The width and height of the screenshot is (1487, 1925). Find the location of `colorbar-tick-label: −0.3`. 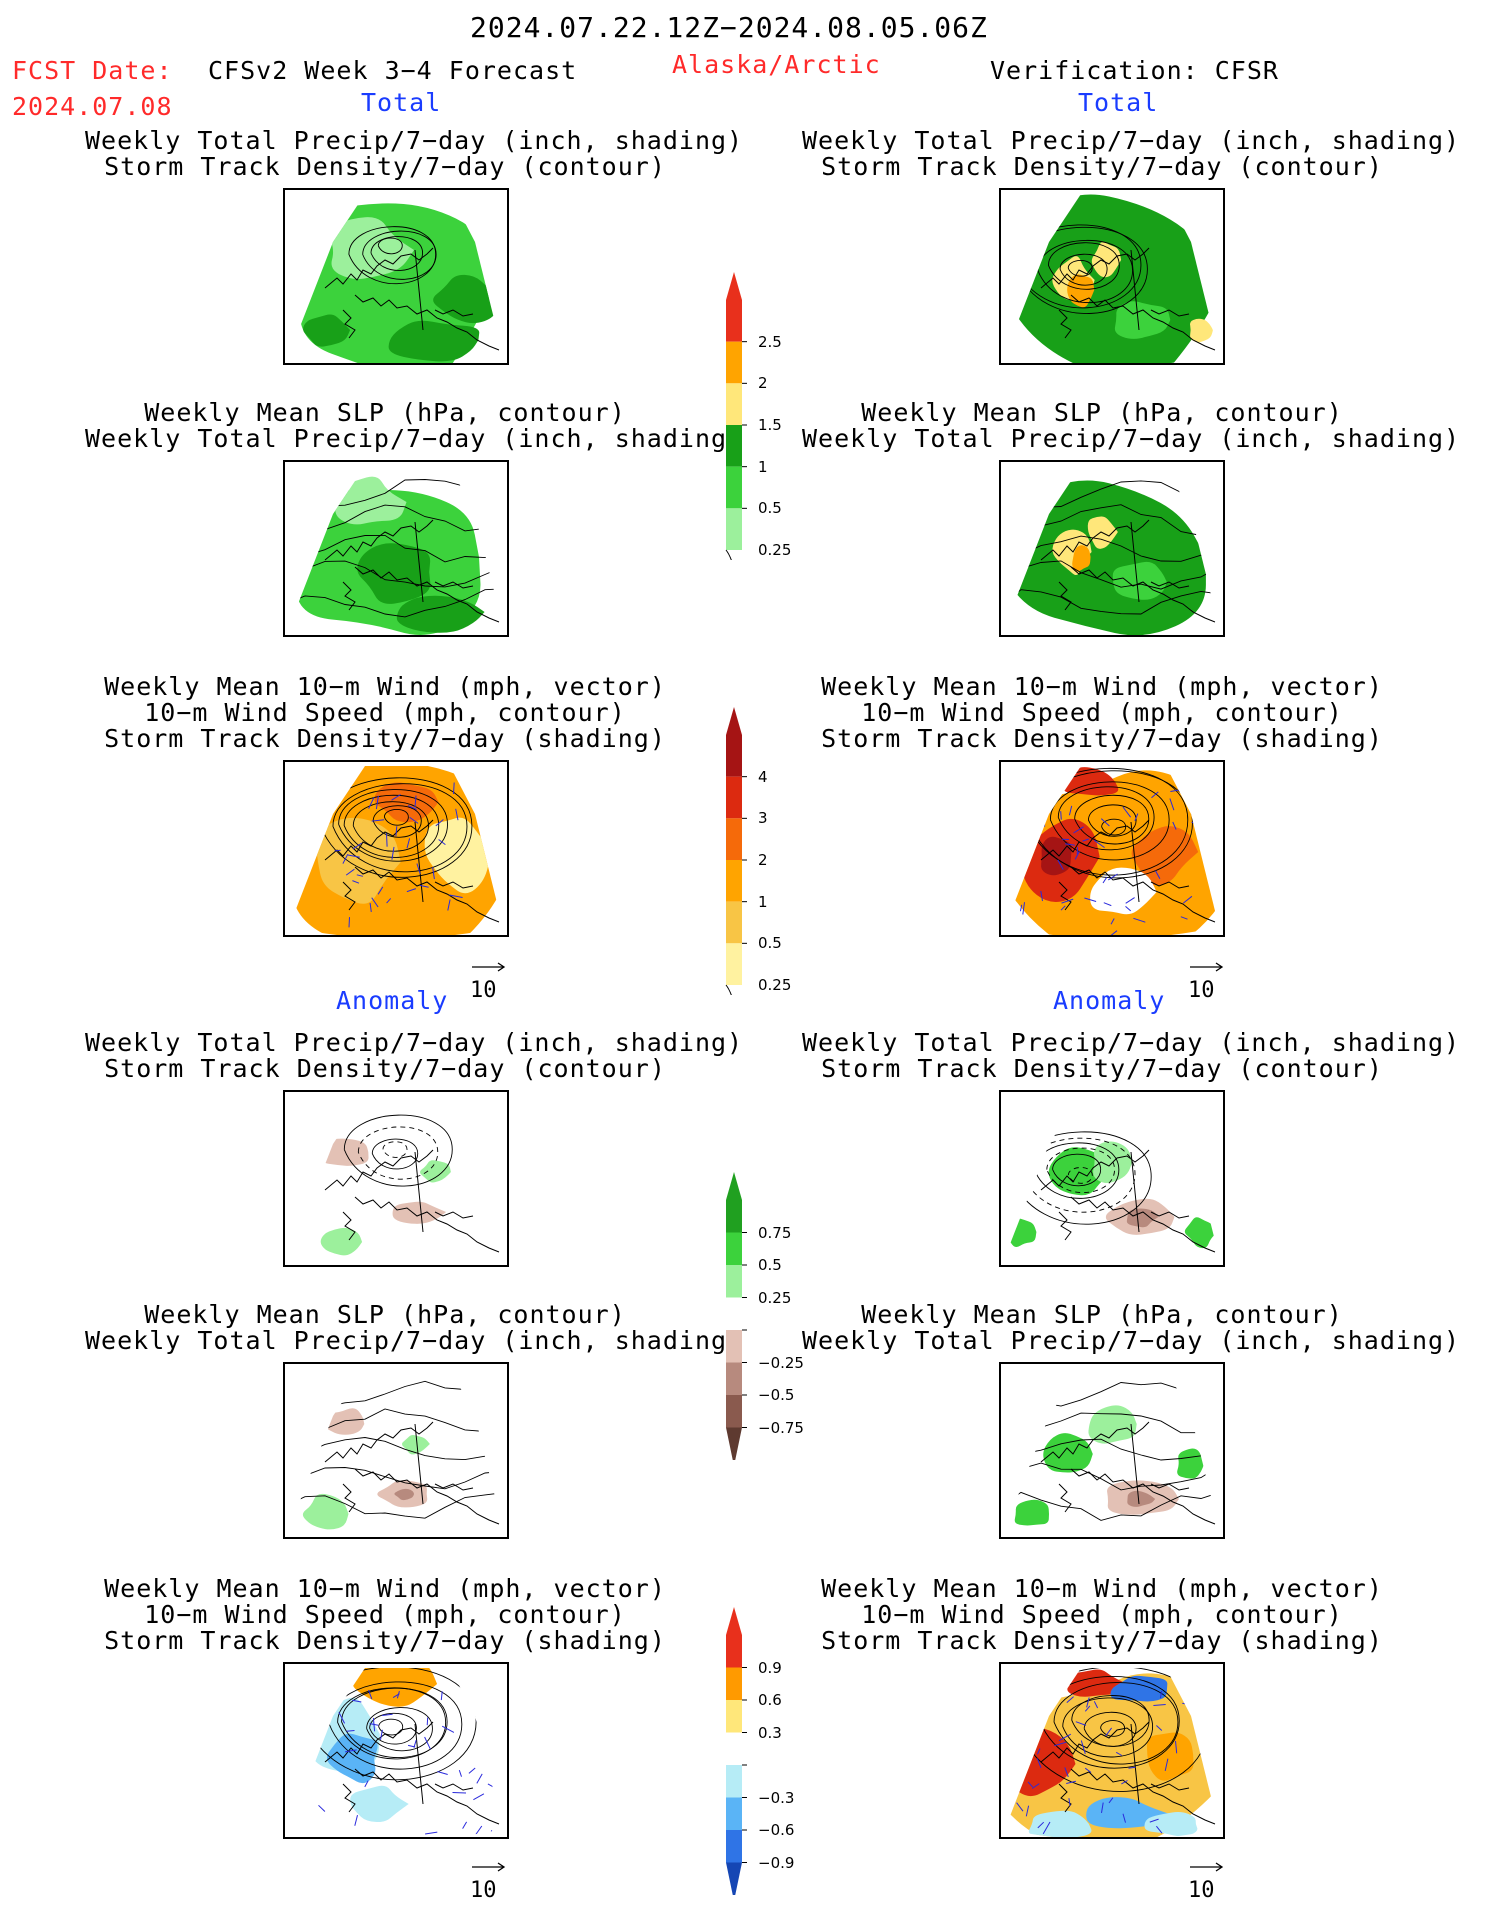

colorbar-tick-label: −0.3 is located at coordinates (776, 1797).